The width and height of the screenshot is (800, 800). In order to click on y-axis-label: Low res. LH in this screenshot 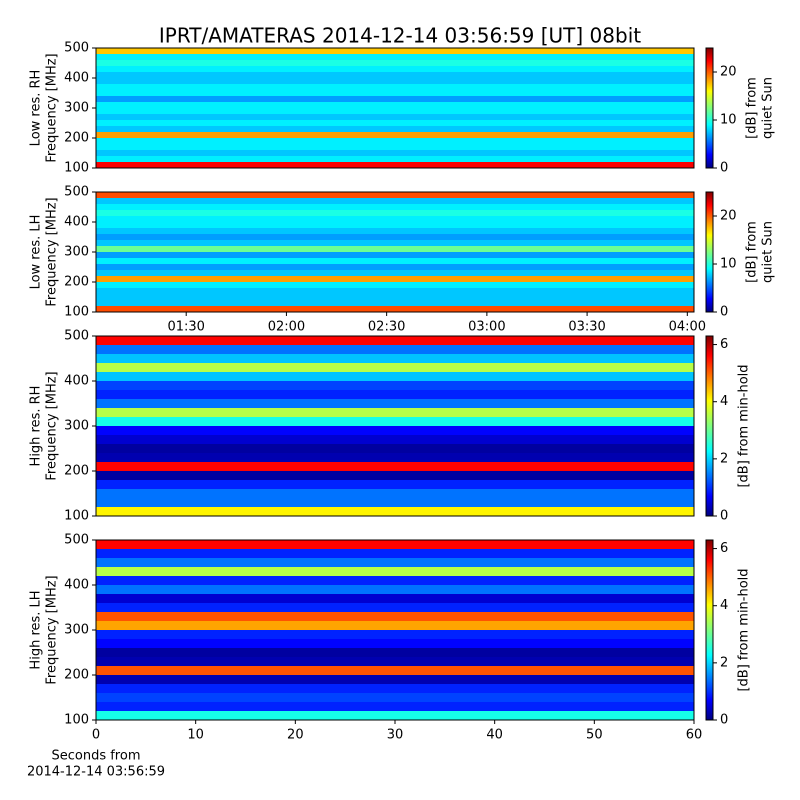, I will do `click(36, 252)`.